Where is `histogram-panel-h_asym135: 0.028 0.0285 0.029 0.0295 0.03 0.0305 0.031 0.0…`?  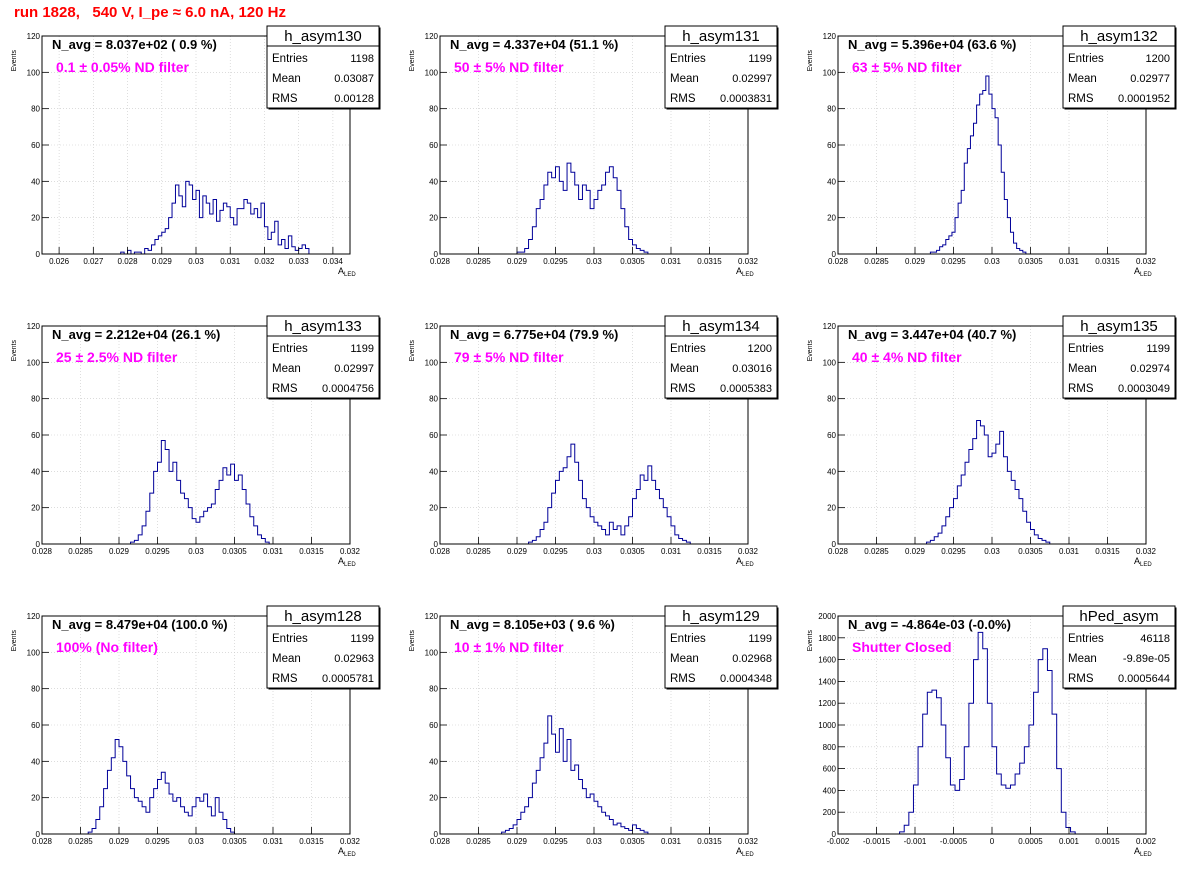 histogram-panel-h_asym135: 0.028 0.0285 0.029 0.0295 0.03 0.0305 0.031 0.0… is located at coordinates (992, 441).